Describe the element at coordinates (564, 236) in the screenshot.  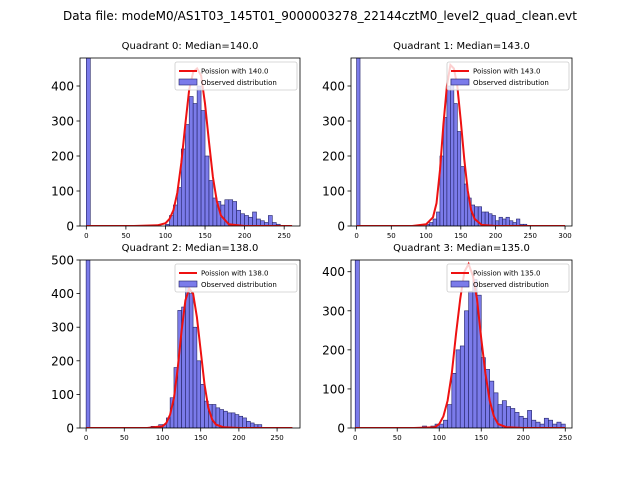
I see `x-tick-label: 300` at that location.